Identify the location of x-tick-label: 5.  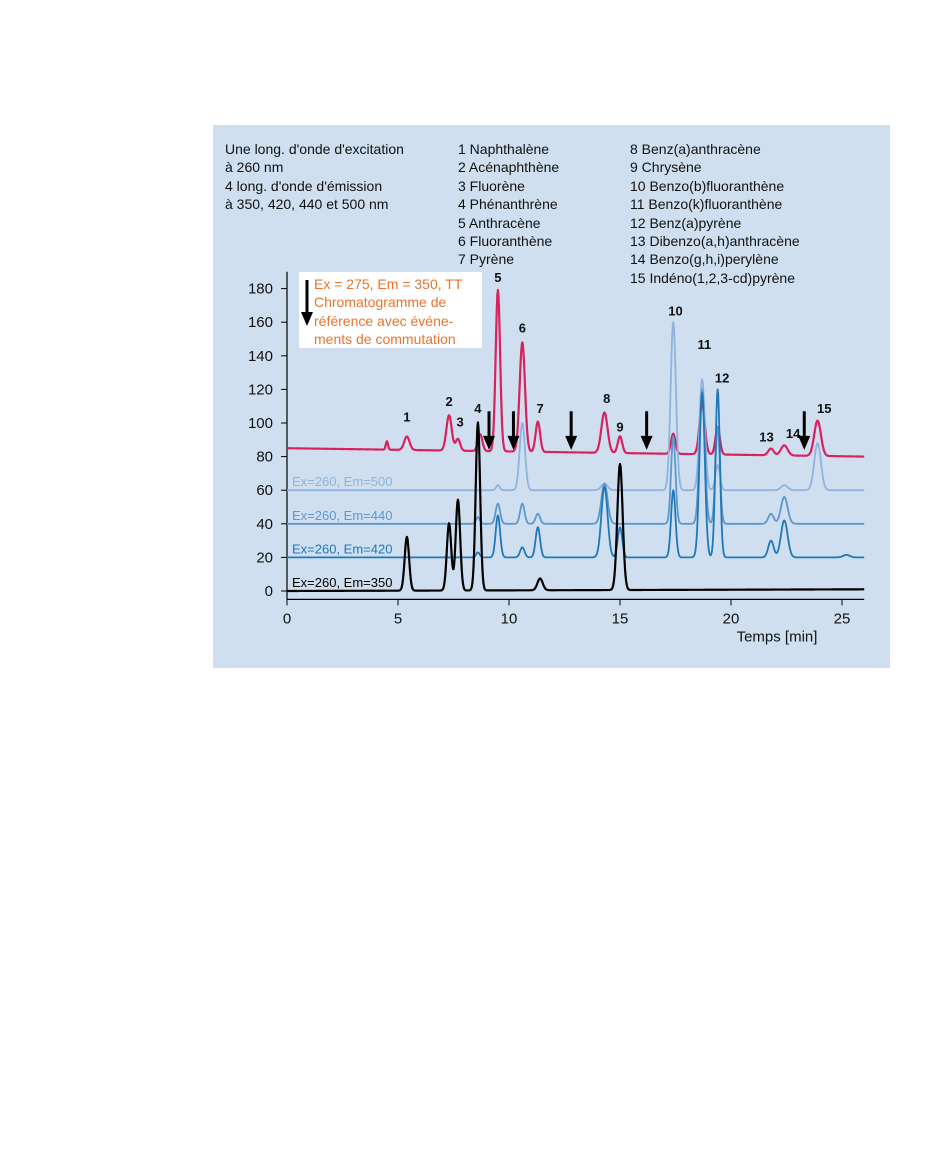
(398, 618).